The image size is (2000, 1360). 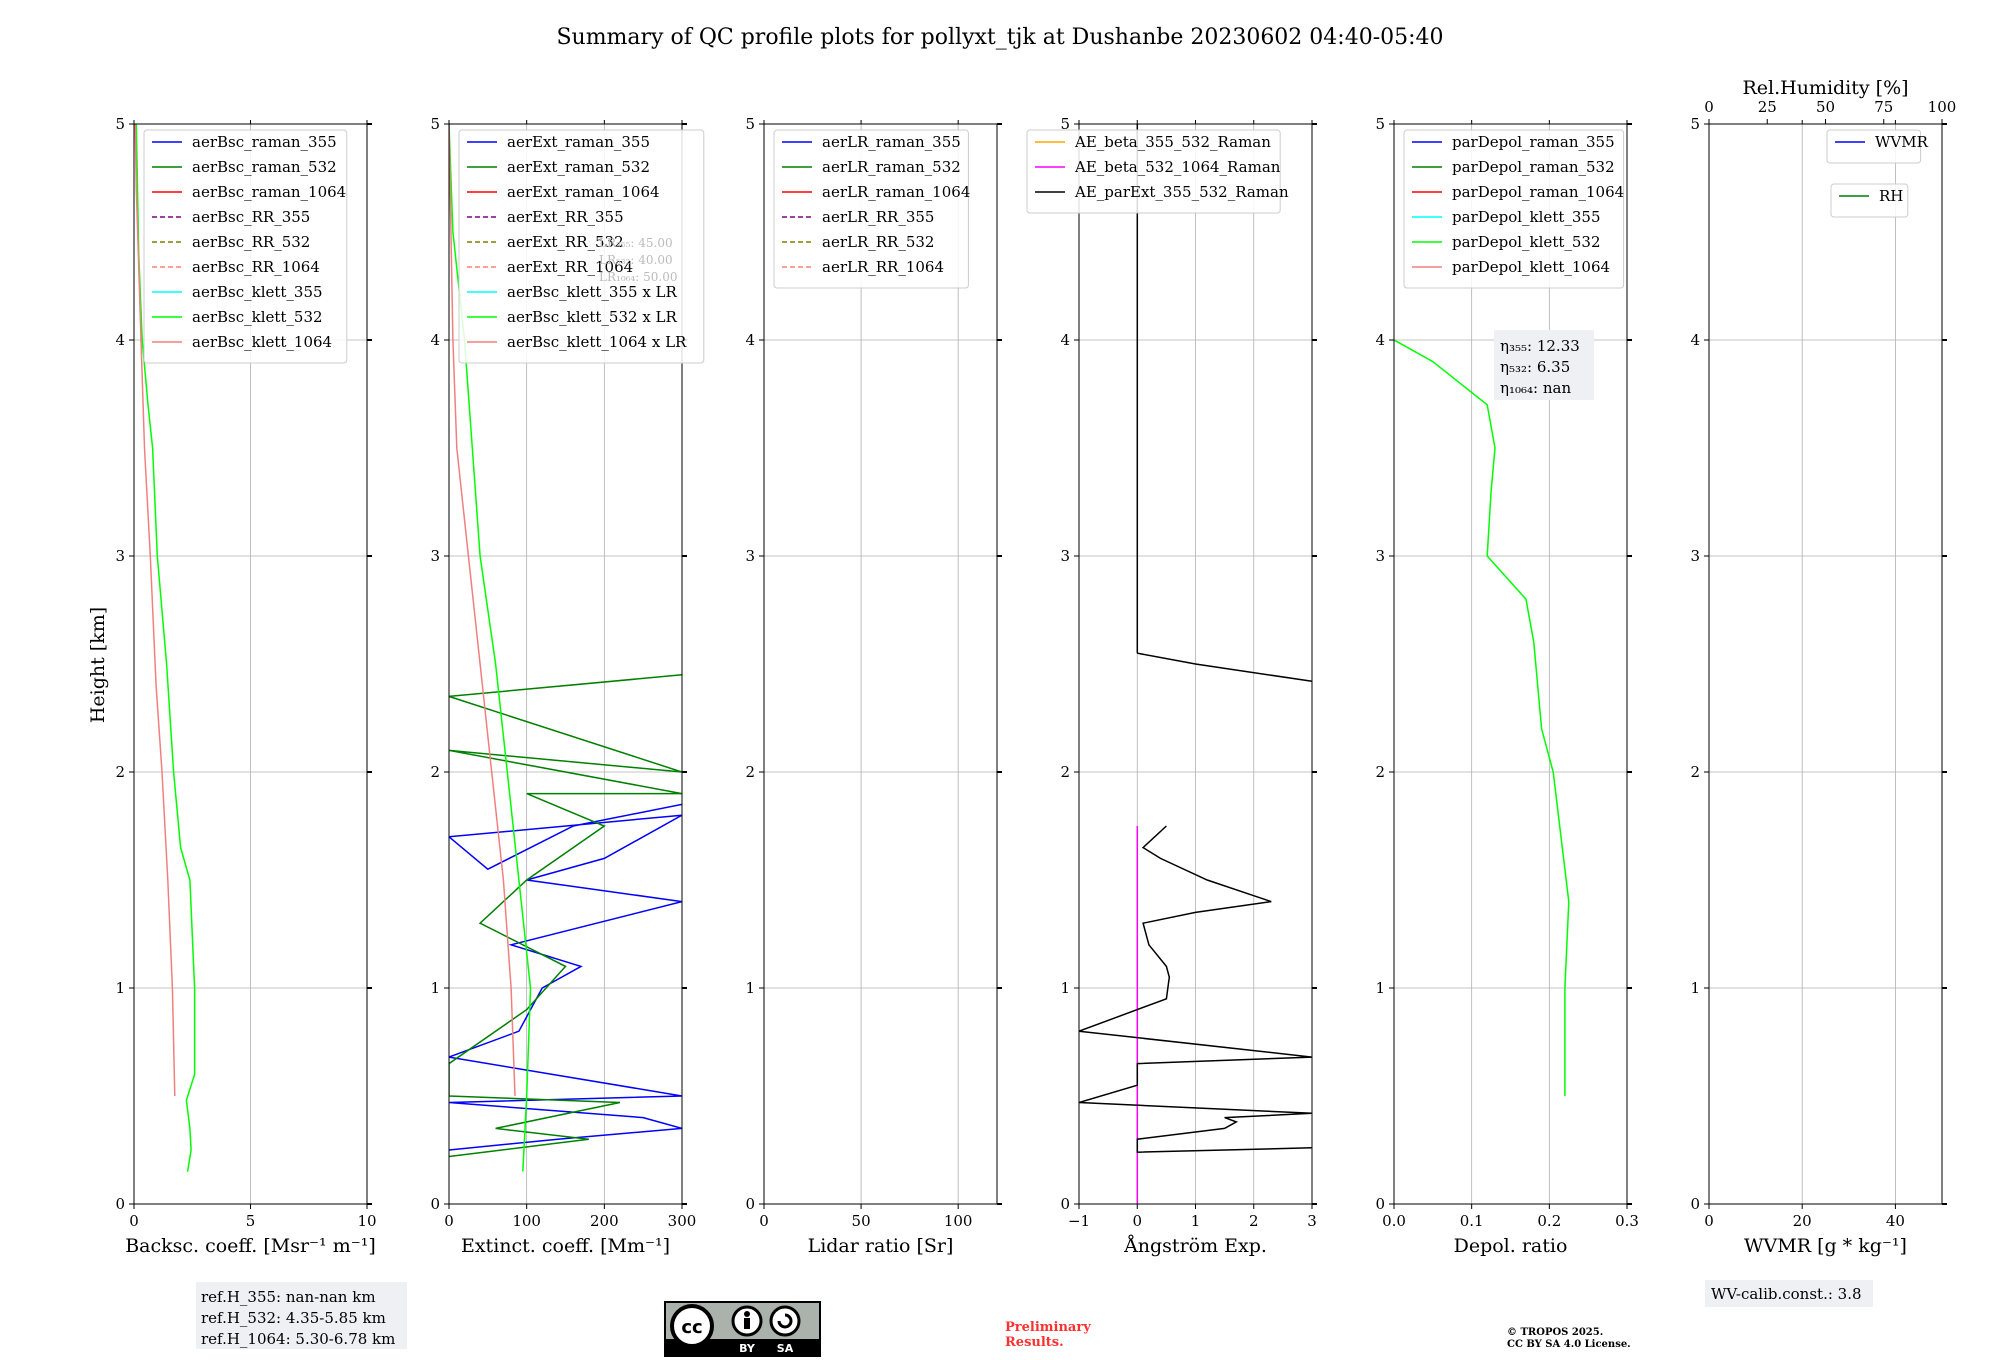 I want to click on legend-item: parDepol_raman_532, so click(x=1533, y=167).